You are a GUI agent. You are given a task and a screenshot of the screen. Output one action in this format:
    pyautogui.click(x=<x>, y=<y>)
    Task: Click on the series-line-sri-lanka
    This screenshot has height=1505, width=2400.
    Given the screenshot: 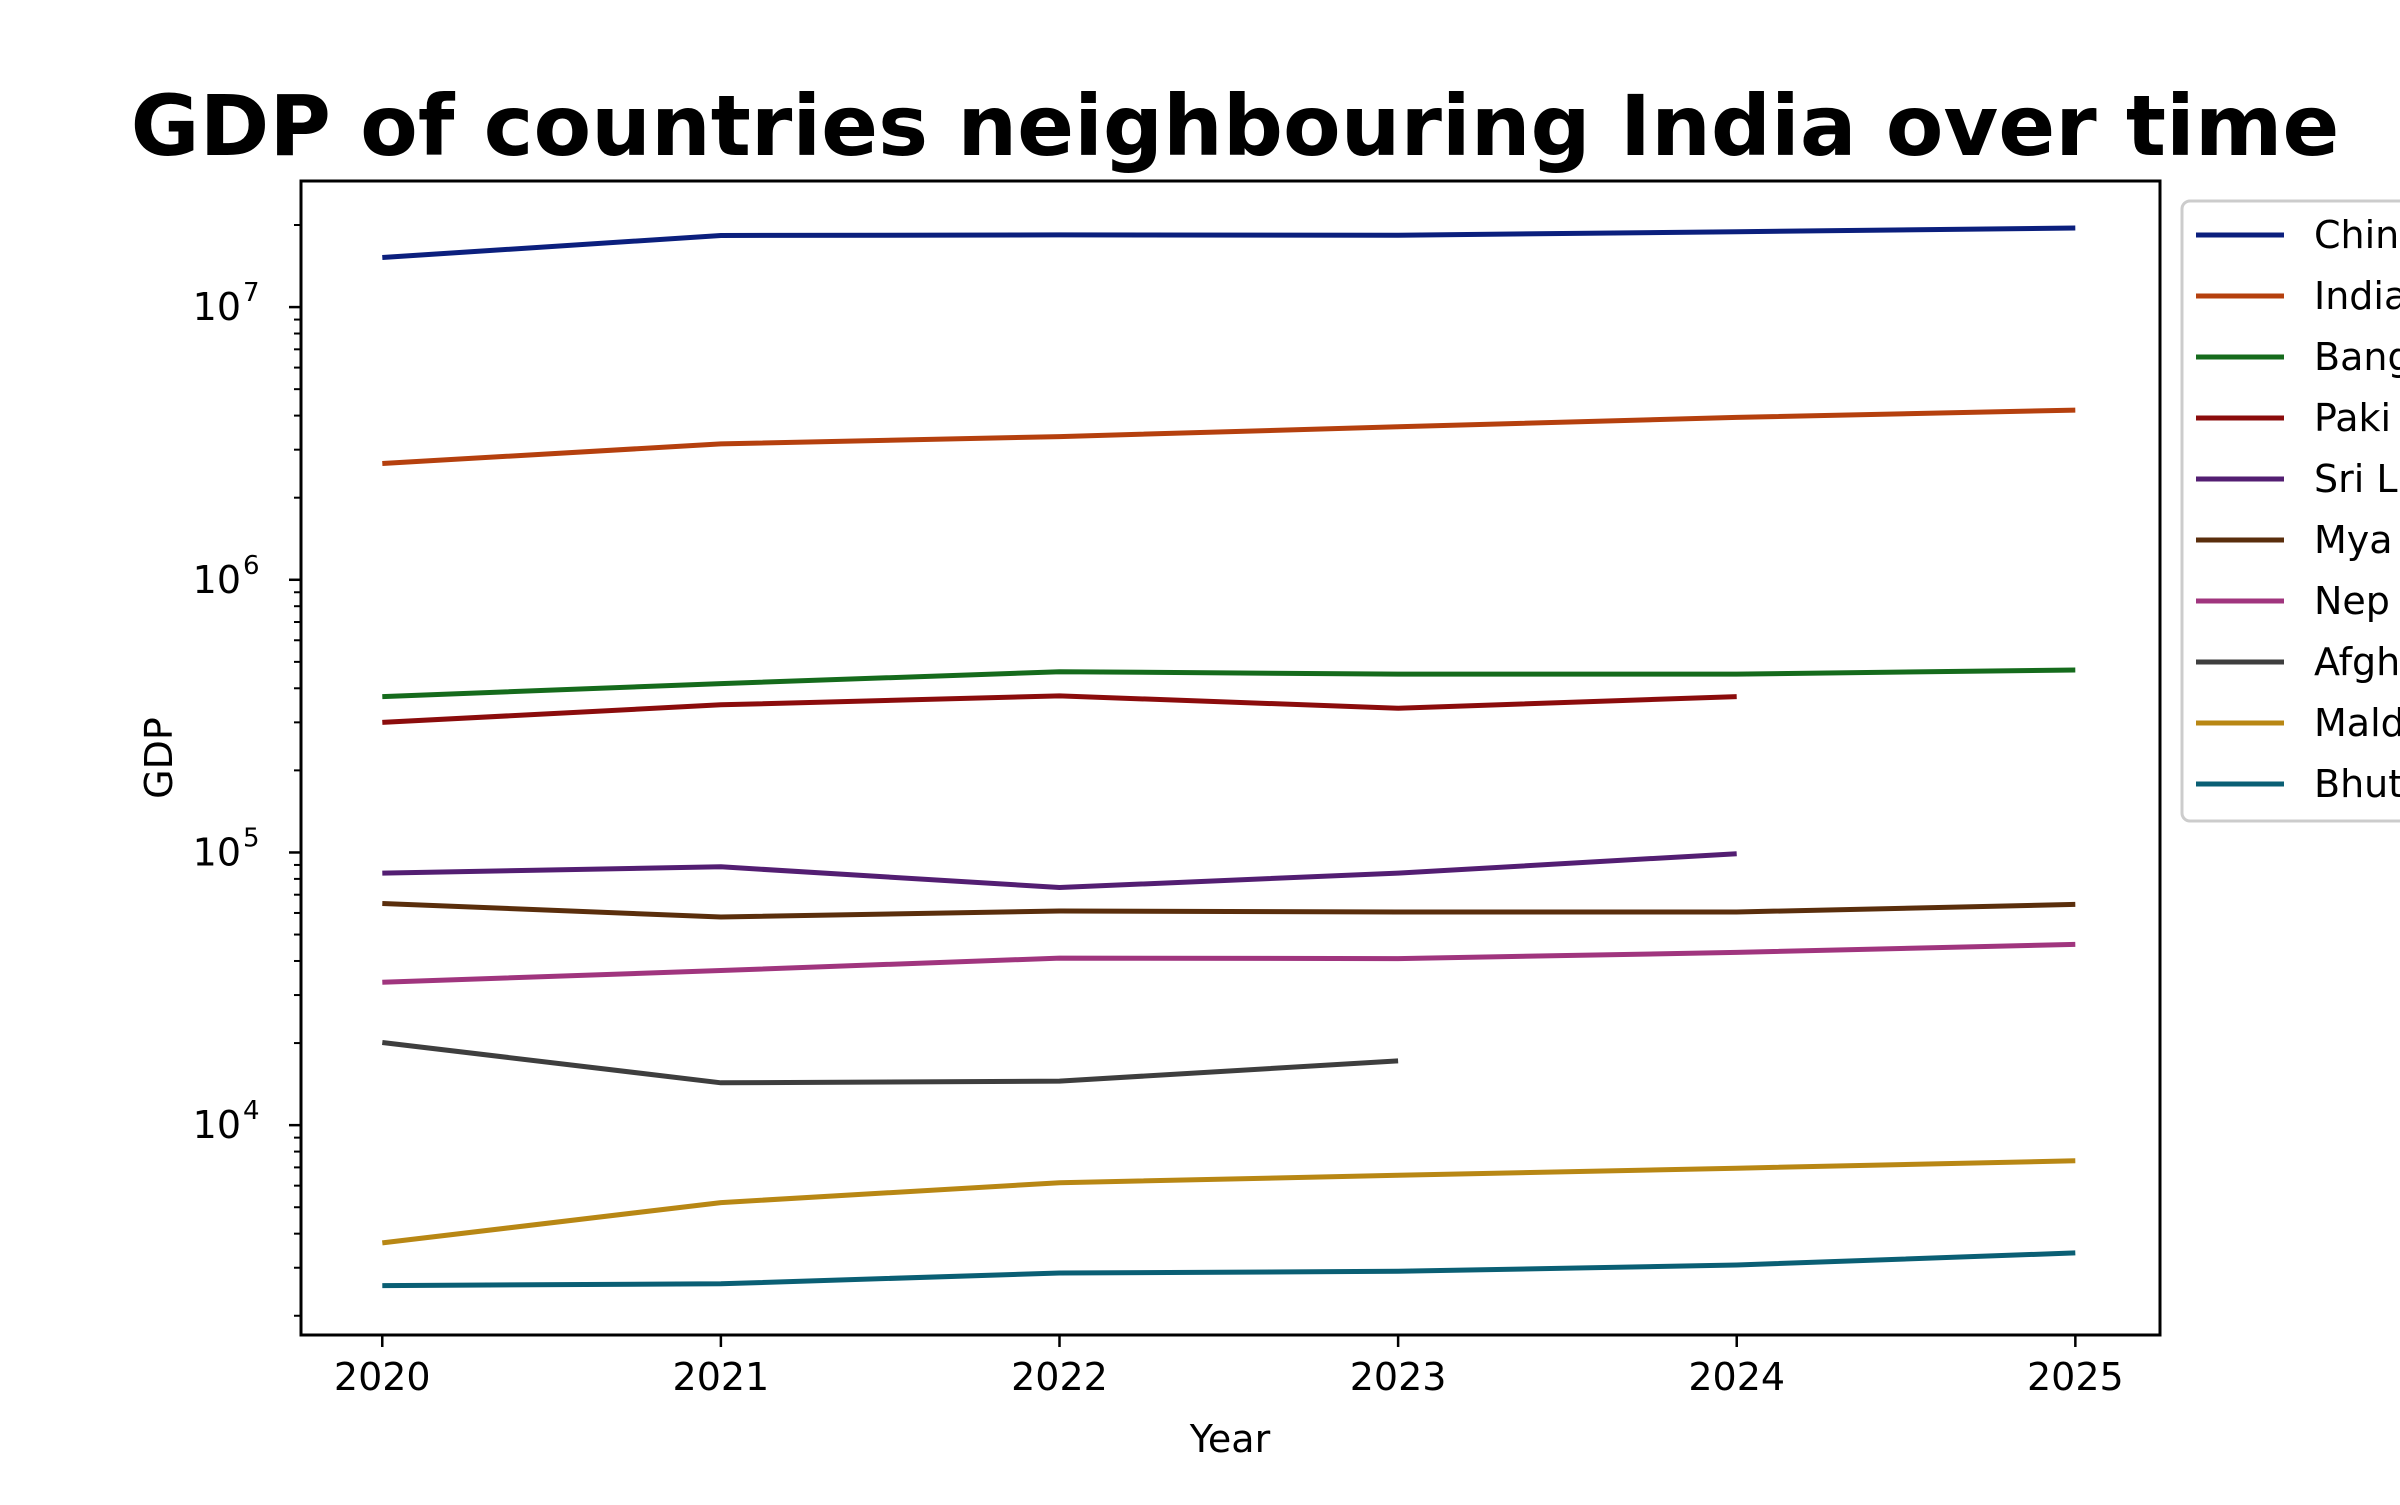 What is the action you would take?
    pyautogui.click(x=1059, y=870)
    